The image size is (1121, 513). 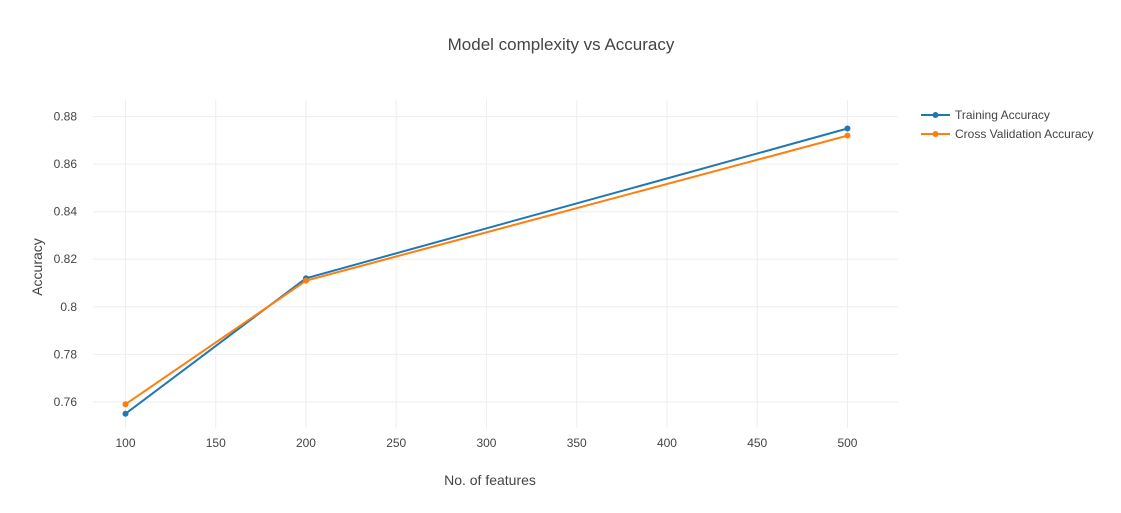 I want to click on x-tick-label: 400, so click(x=667, y=443).